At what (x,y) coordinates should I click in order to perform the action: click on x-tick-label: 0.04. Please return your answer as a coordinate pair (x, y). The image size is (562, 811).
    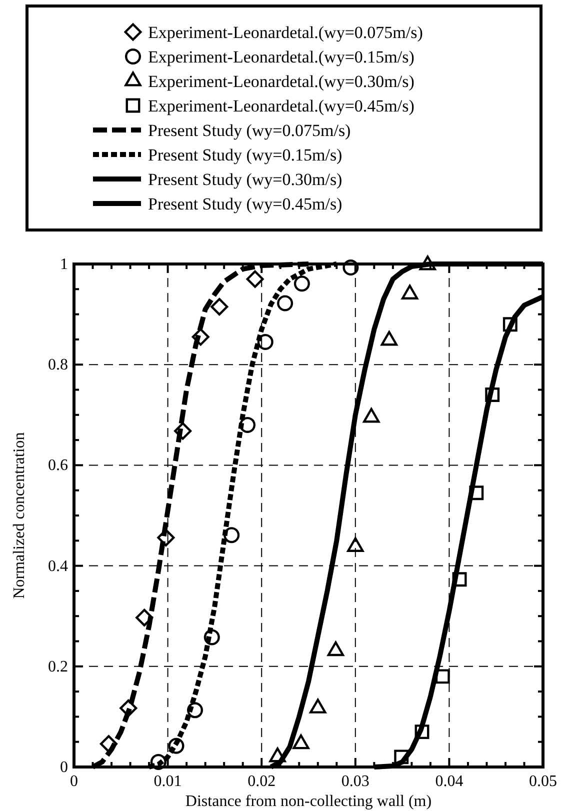
    Looking at the image, I should click on (449, 781).